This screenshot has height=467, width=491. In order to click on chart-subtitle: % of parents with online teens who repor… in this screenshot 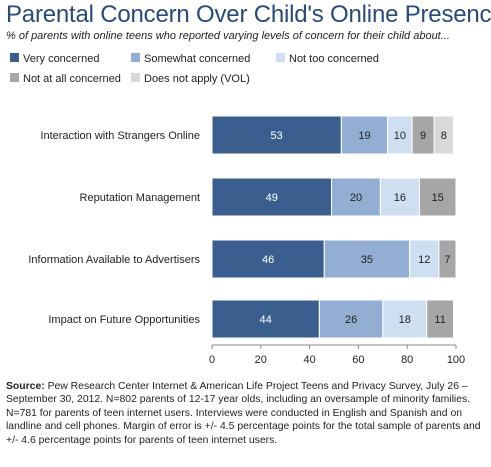, I will do `click(228, 36)`.